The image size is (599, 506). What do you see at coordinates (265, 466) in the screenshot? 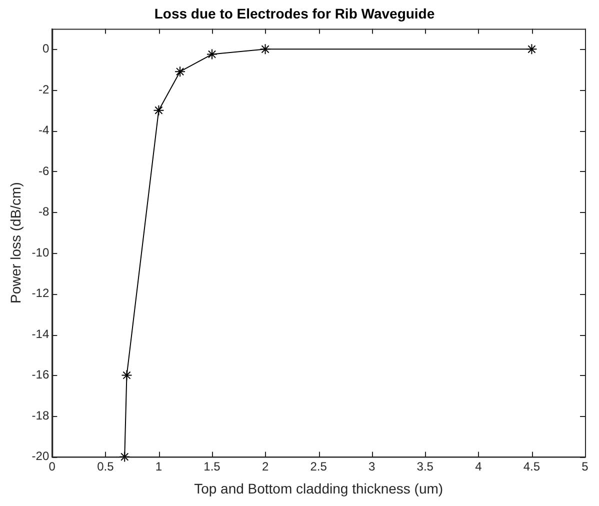
I see `x-tick-label: 2` at bounding box center [265, 466].